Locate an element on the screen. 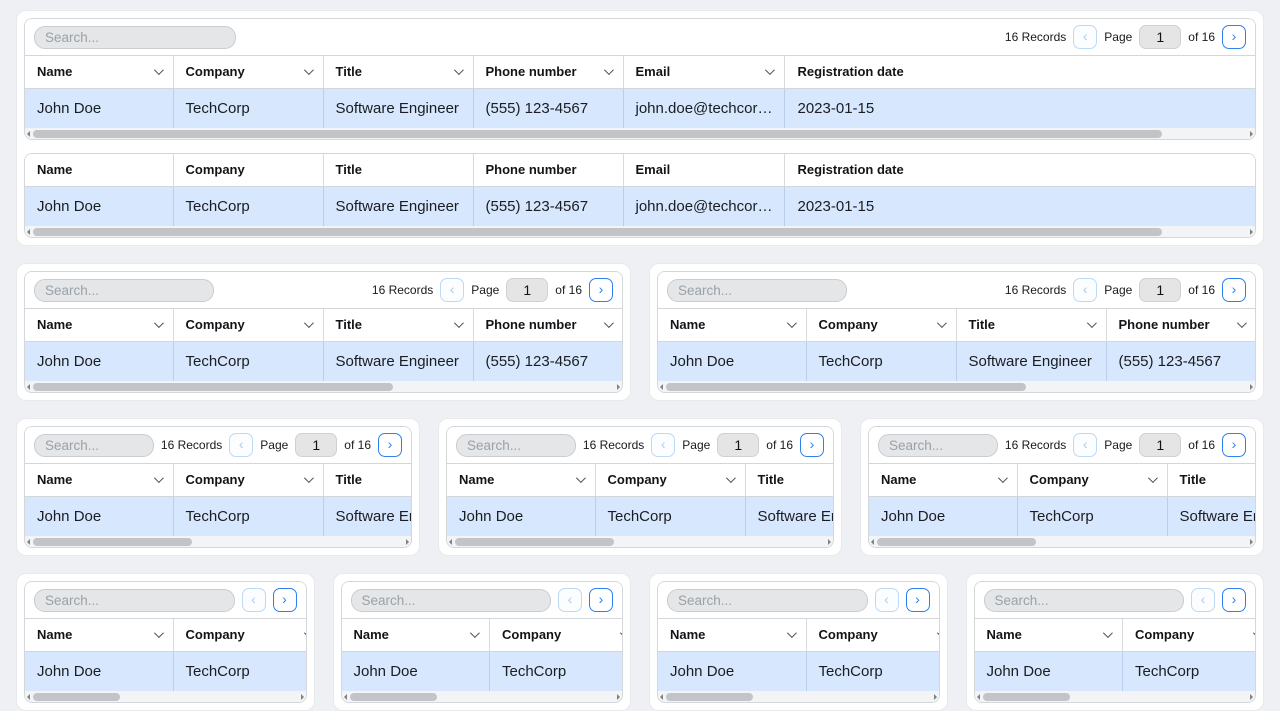 The width and height of the screenshot is (1280, 711). column-header: Email is located at coordinates (703, 72).